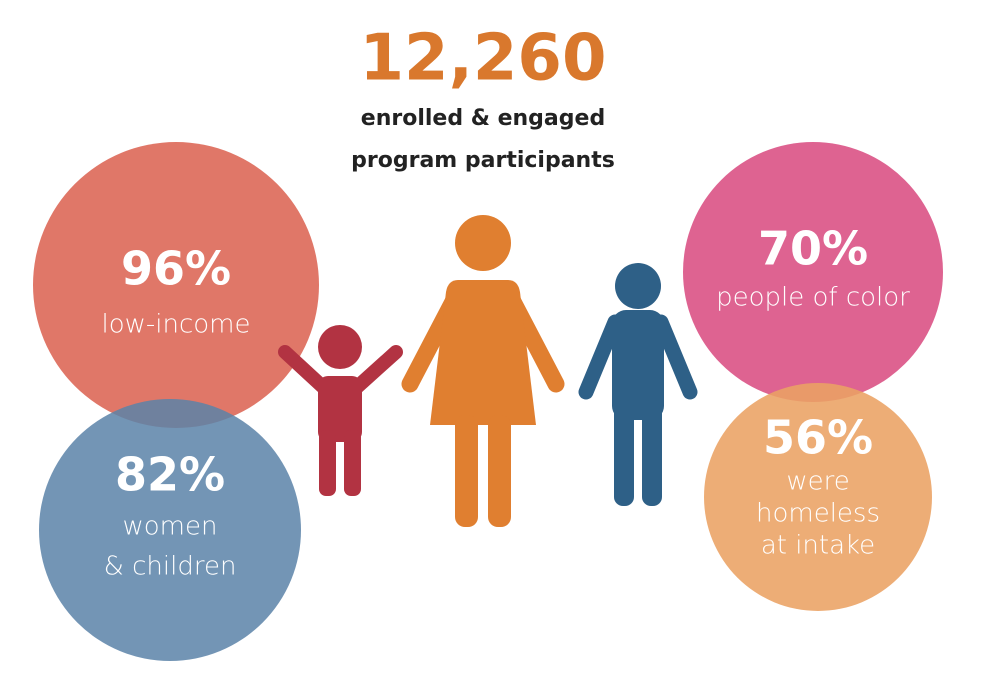 The width and height of the screenshot is (986, 688). I want to click on circle-women-children, so click(170, 530).